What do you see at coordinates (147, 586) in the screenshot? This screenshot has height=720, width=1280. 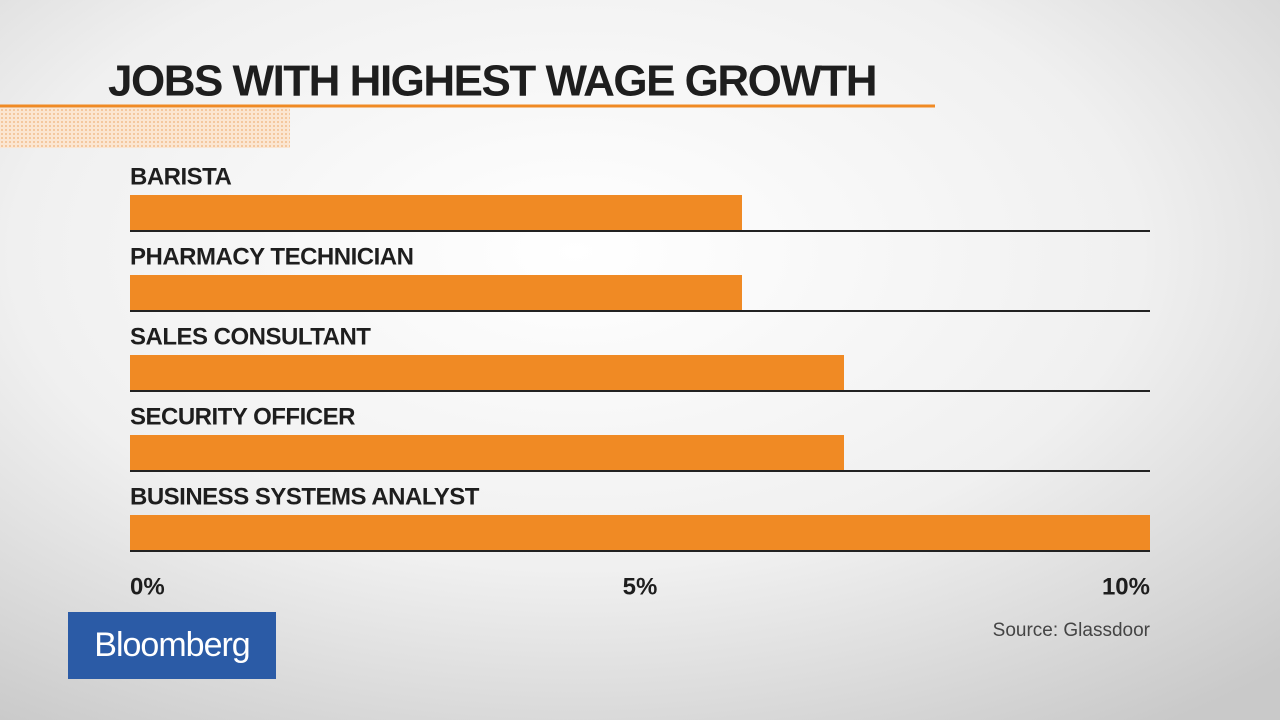 I see `x-tick-label: 0%` at bounding box center [147, 586].